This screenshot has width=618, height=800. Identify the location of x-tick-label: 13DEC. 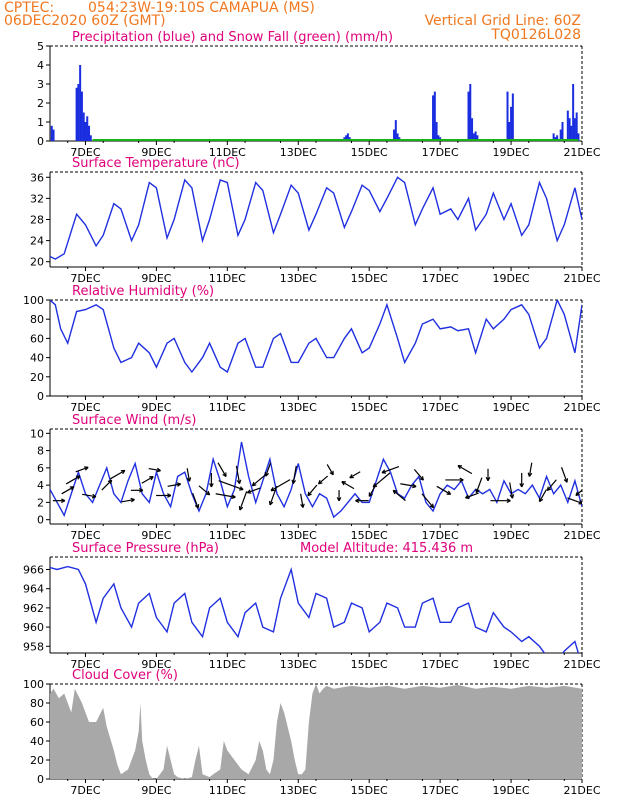
(298, 278).